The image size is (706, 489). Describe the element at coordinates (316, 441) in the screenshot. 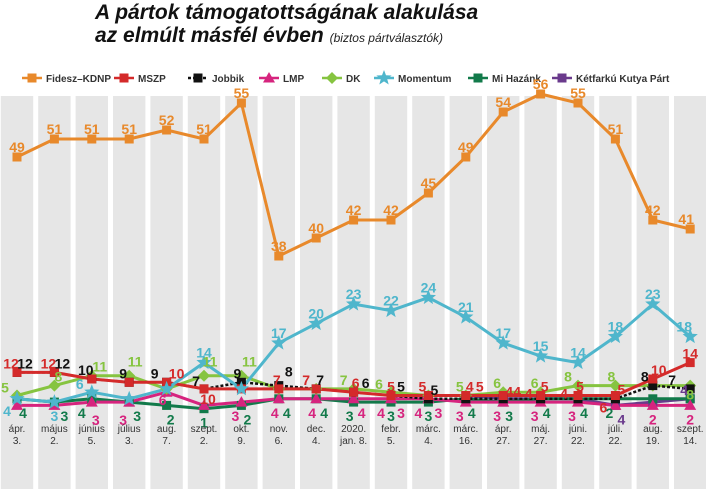

I see `x-tick-label: 4.` at that location.